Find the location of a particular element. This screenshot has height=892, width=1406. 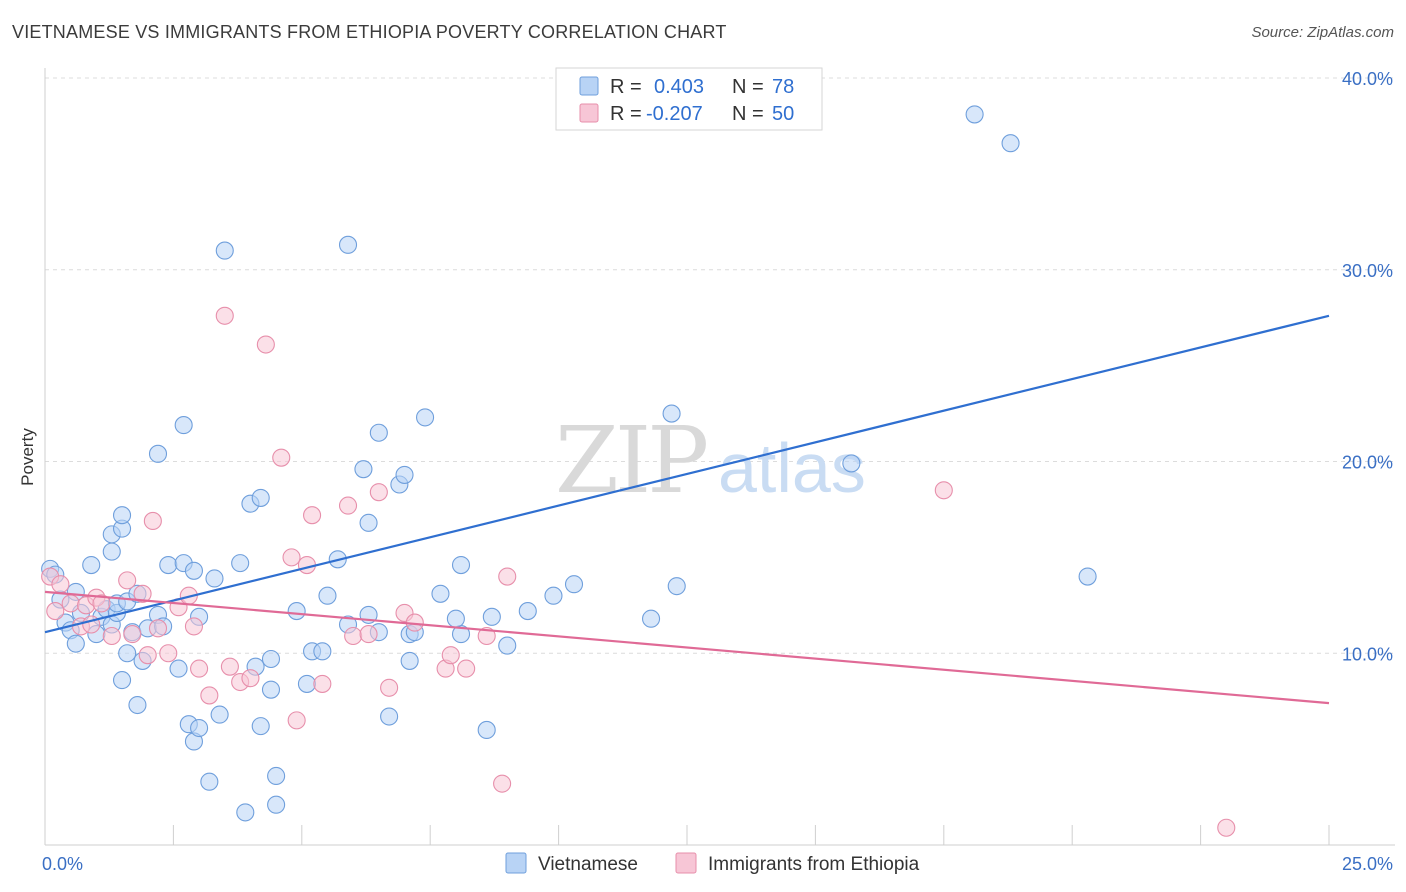

bottom-legend-swatch-vietnamese is located at coordinates (516, 863).